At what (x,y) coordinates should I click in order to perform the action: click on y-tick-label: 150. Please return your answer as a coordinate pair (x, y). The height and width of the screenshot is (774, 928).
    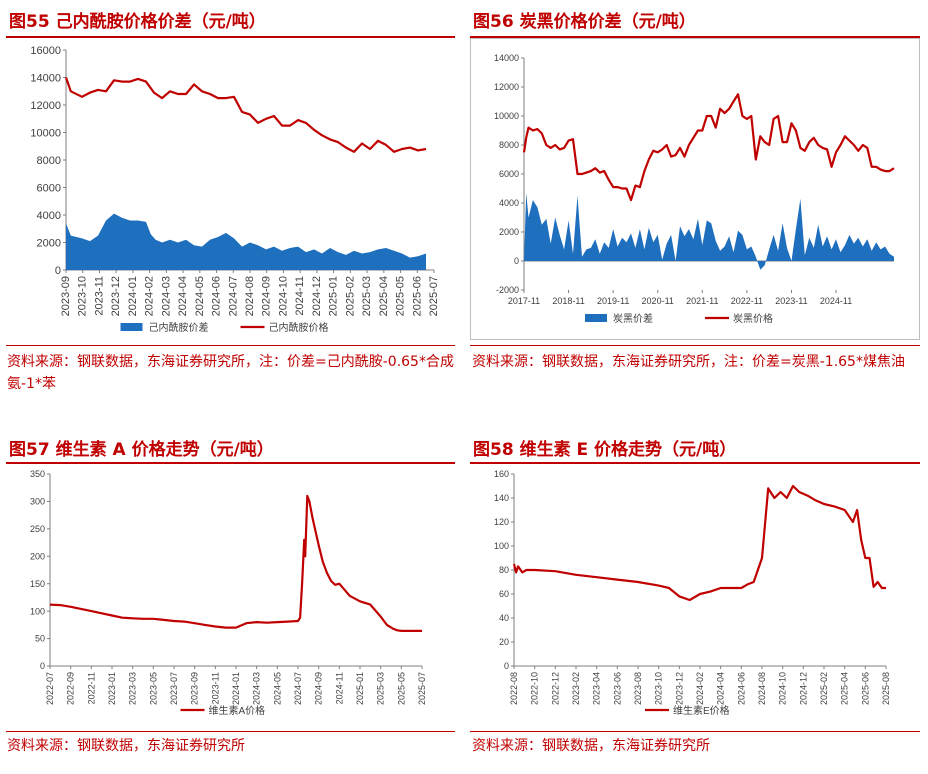
    Looking at the image, I should click on (37, 584).